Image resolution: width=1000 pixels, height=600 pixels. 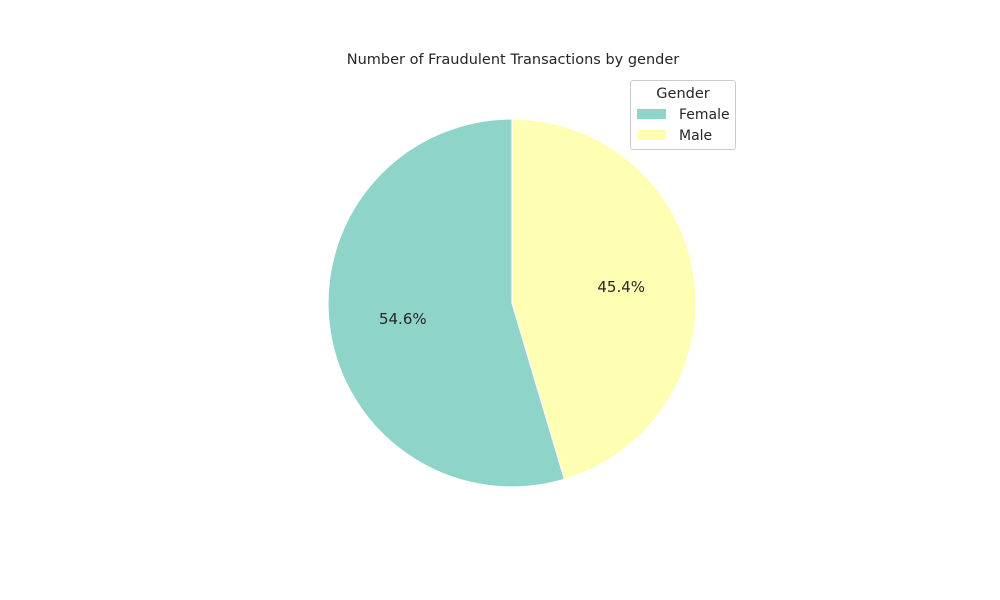 I want to click on pie-slice-male, so click(x=604, y=299).